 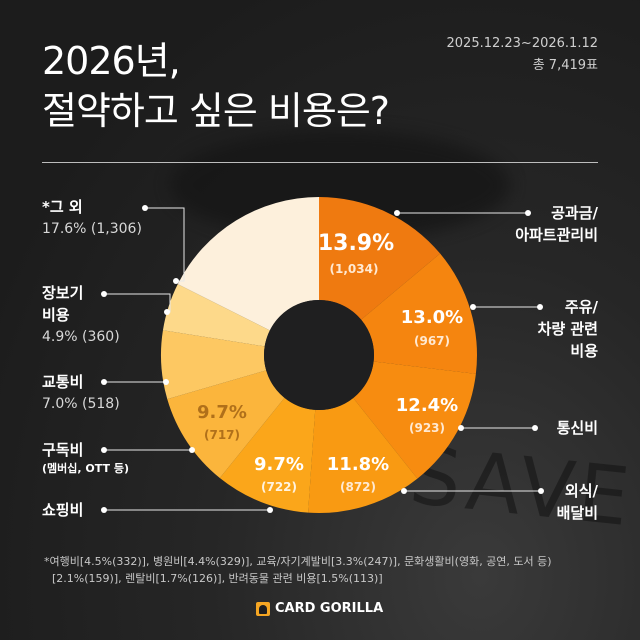 I want to click on callout-shopping: 쇼핑비, so click(x=62, y=510).